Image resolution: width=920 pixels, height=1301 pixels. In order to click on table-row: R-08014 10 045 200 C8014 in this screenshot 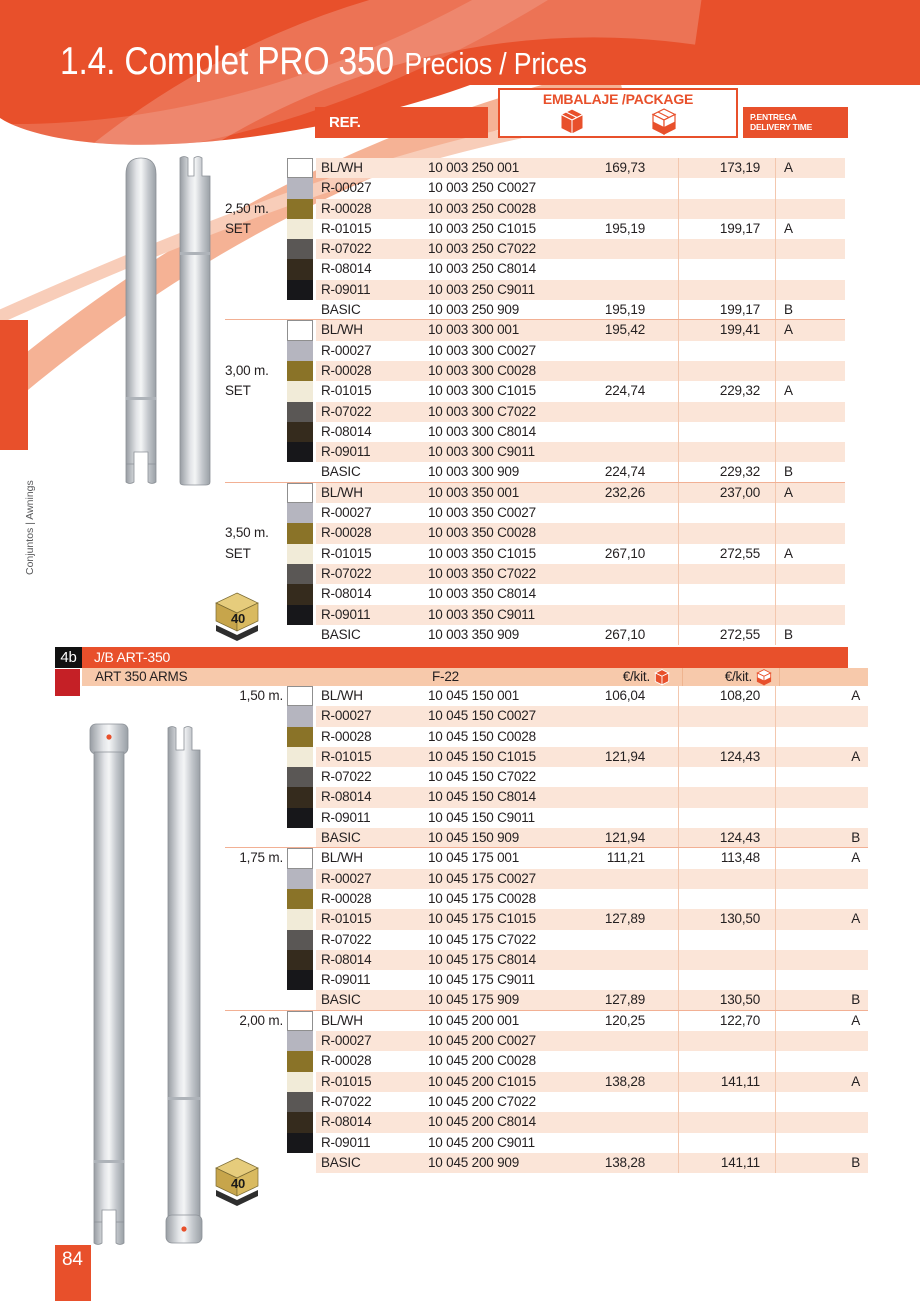, I will do `click(546, 1122)`.